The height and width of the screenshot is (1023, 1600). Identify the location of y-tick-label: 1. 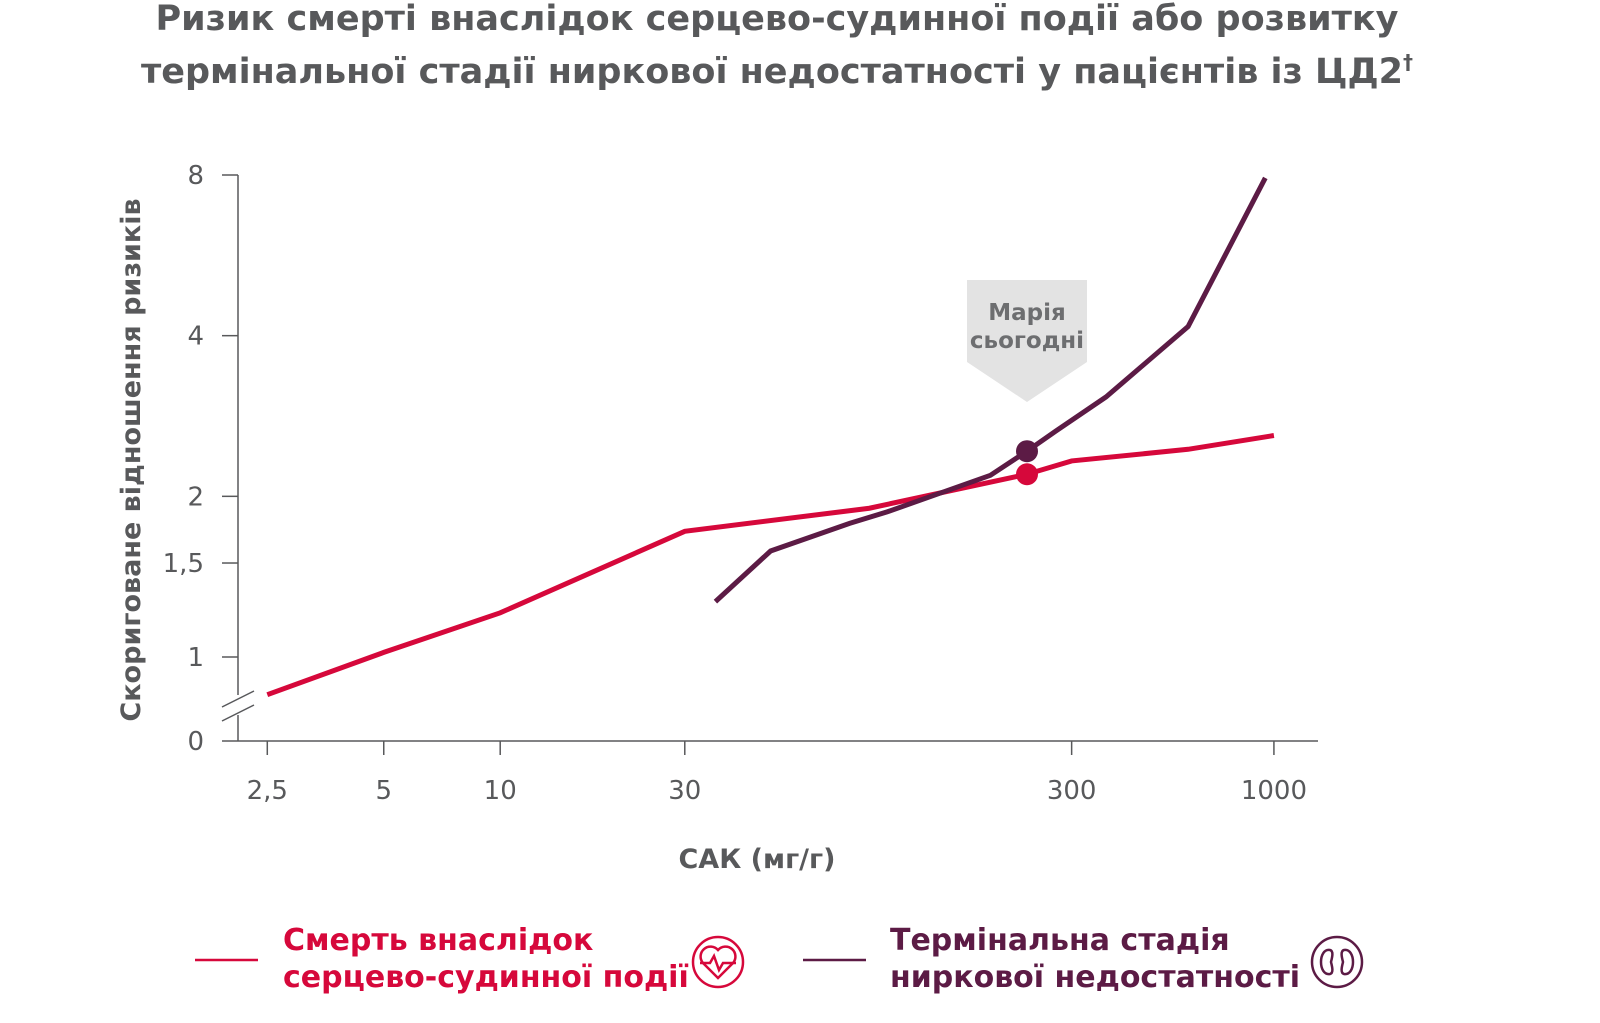
(195, 658).